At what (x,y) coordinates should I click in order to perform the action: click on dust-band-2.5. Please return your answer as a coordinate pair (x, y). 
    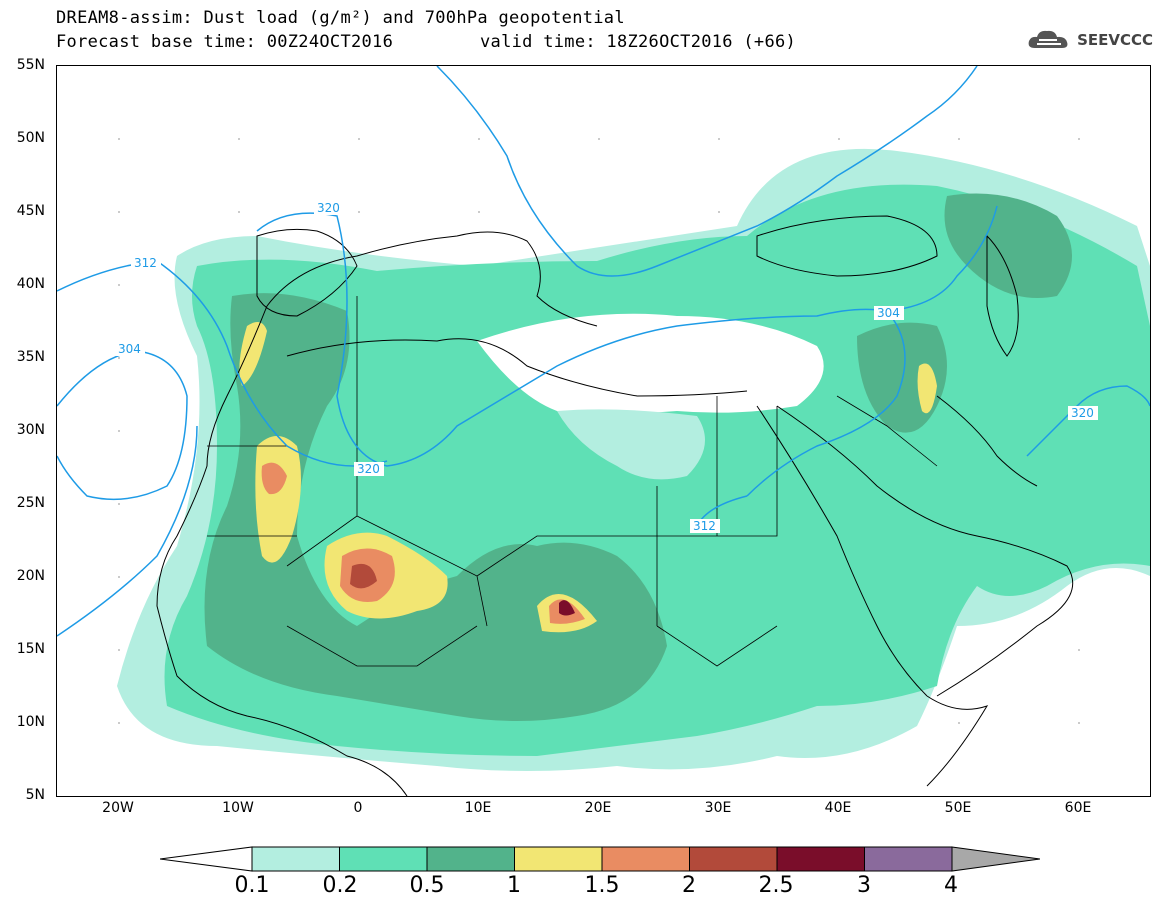
    Looking at the image, I should click on (567, 608).